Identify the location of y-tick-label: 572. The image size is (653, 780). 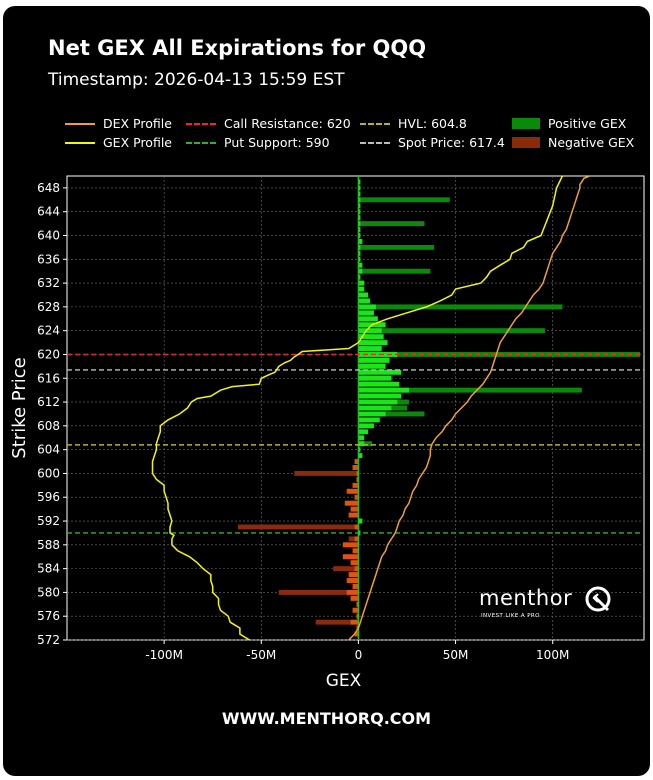
(48, 640).